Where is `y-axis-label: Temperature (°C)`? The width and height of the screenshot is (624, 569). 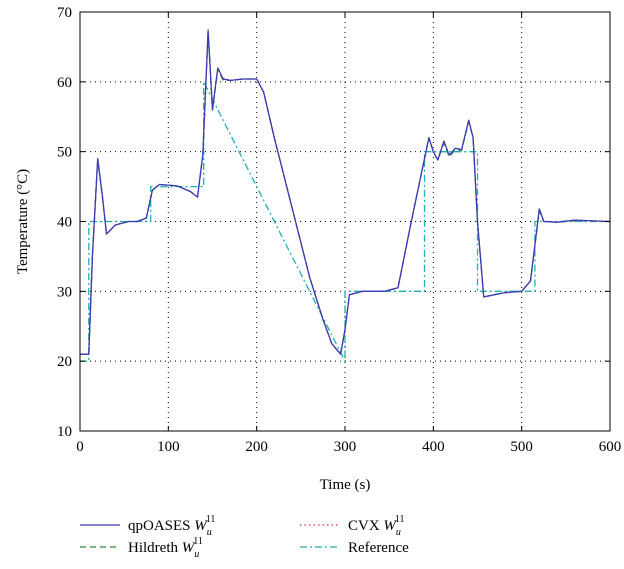
y-axis-label: Temperature (°C) is located at coordinates (23, 221).